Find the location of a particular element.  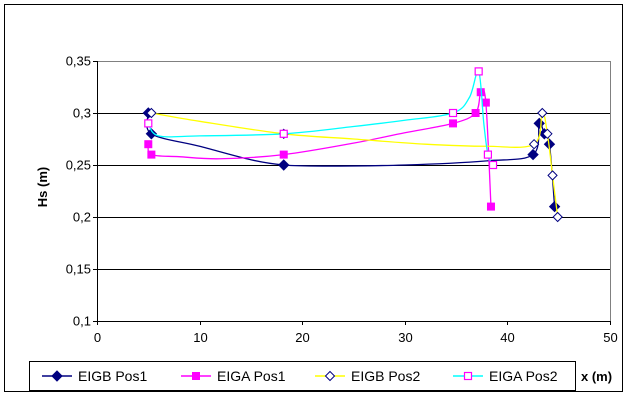

series-line is located at coordinates (320, 118).